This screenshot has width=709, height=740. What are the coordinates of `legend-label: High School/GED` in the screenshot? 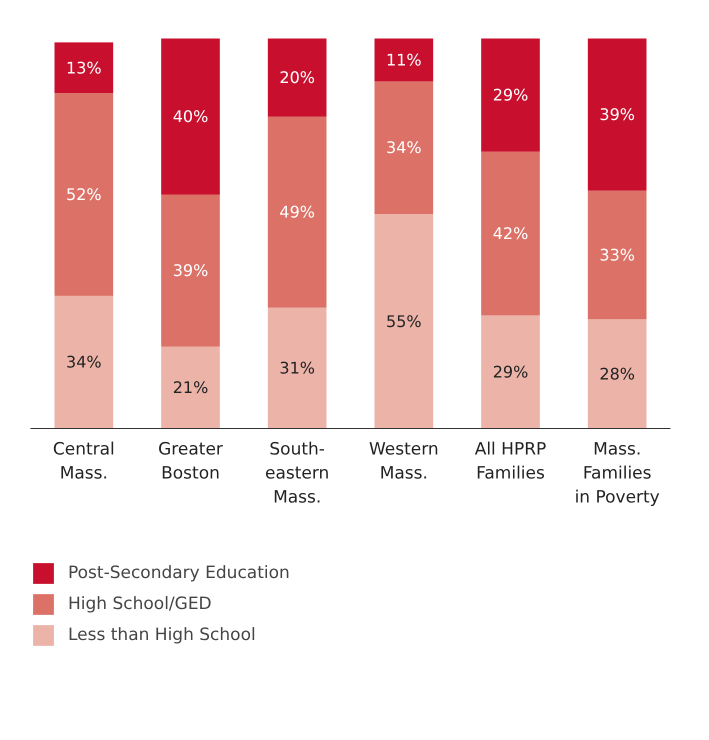 It's located at (140, 604).